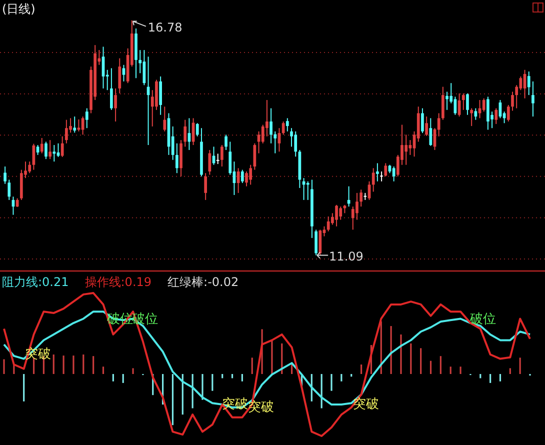  I want to click on text: 红绿棒:-0.02, so click(203, 282).